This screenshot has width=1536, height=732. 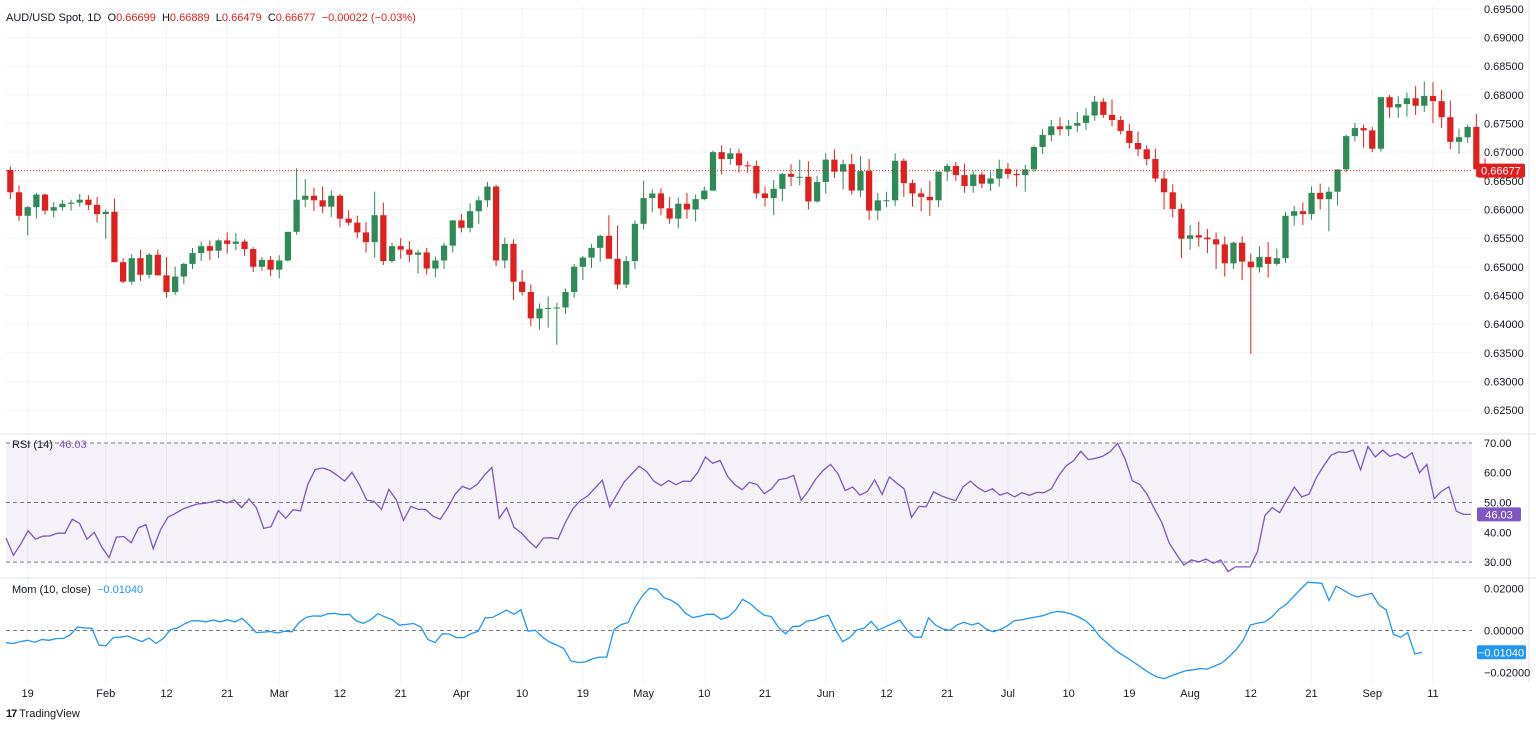 What do you see at coordinates (1504, 631) in the screenshot?
I see `mom-tick-label: 0.00000` at bounding box center [1504, 631].